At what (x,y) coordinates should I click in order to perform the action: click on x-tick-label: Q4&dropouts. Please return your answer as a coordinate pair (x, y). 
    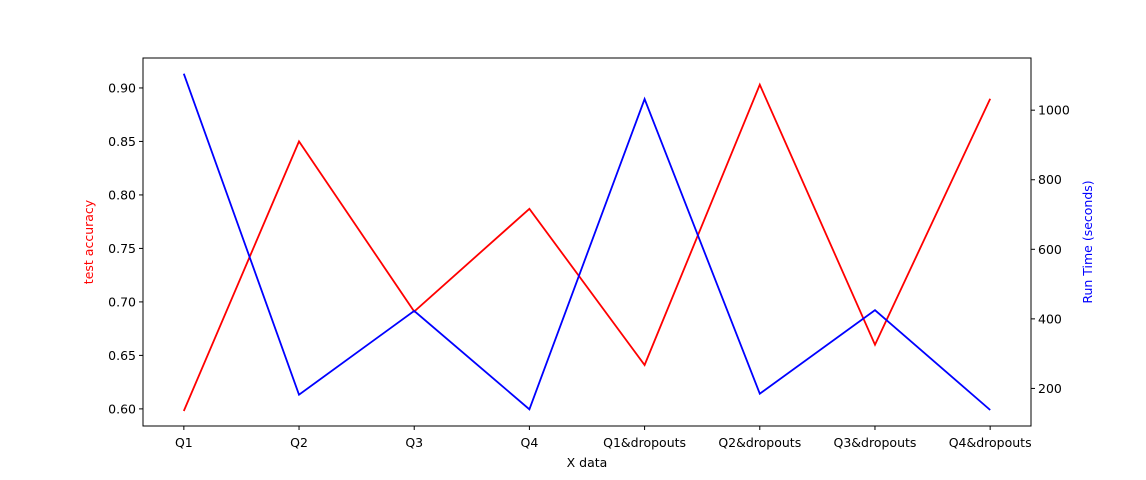
    Looking at the image, I should click on (990, 442).